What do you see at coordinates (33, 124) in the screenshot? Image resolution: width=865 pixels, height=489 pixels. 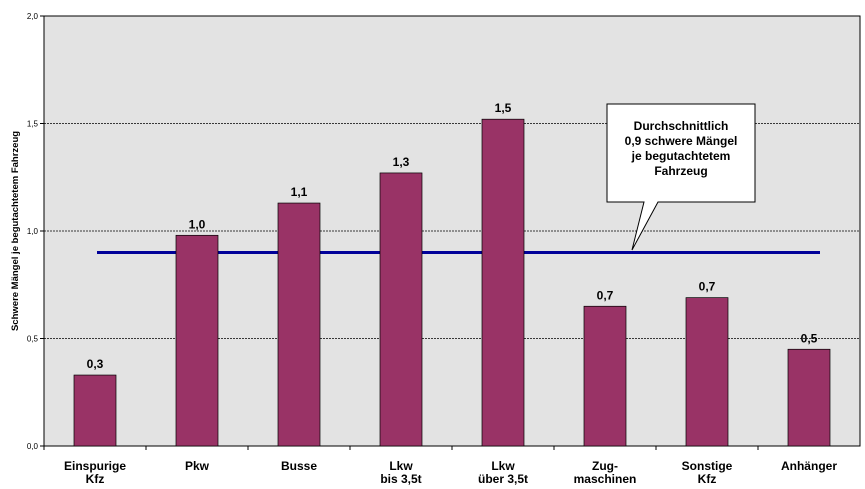 I see `y-tick-label: 1,5` at bounding box center [33, 124].